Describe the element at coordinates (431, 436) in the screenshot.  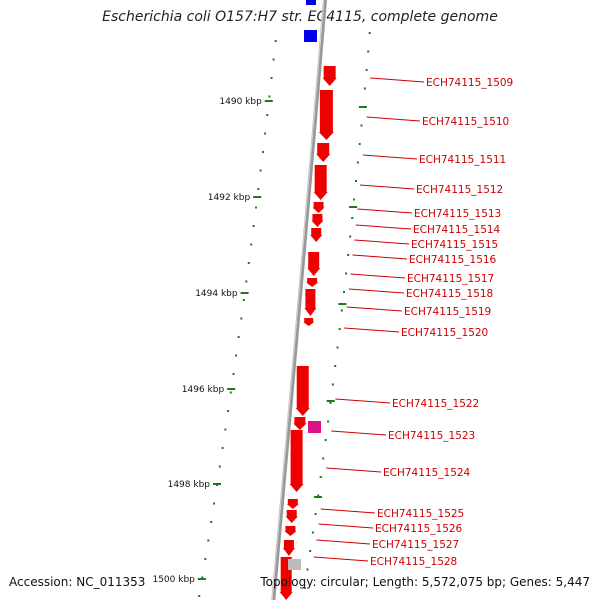
I see `gene-label: ECH74115_1523` at that location.